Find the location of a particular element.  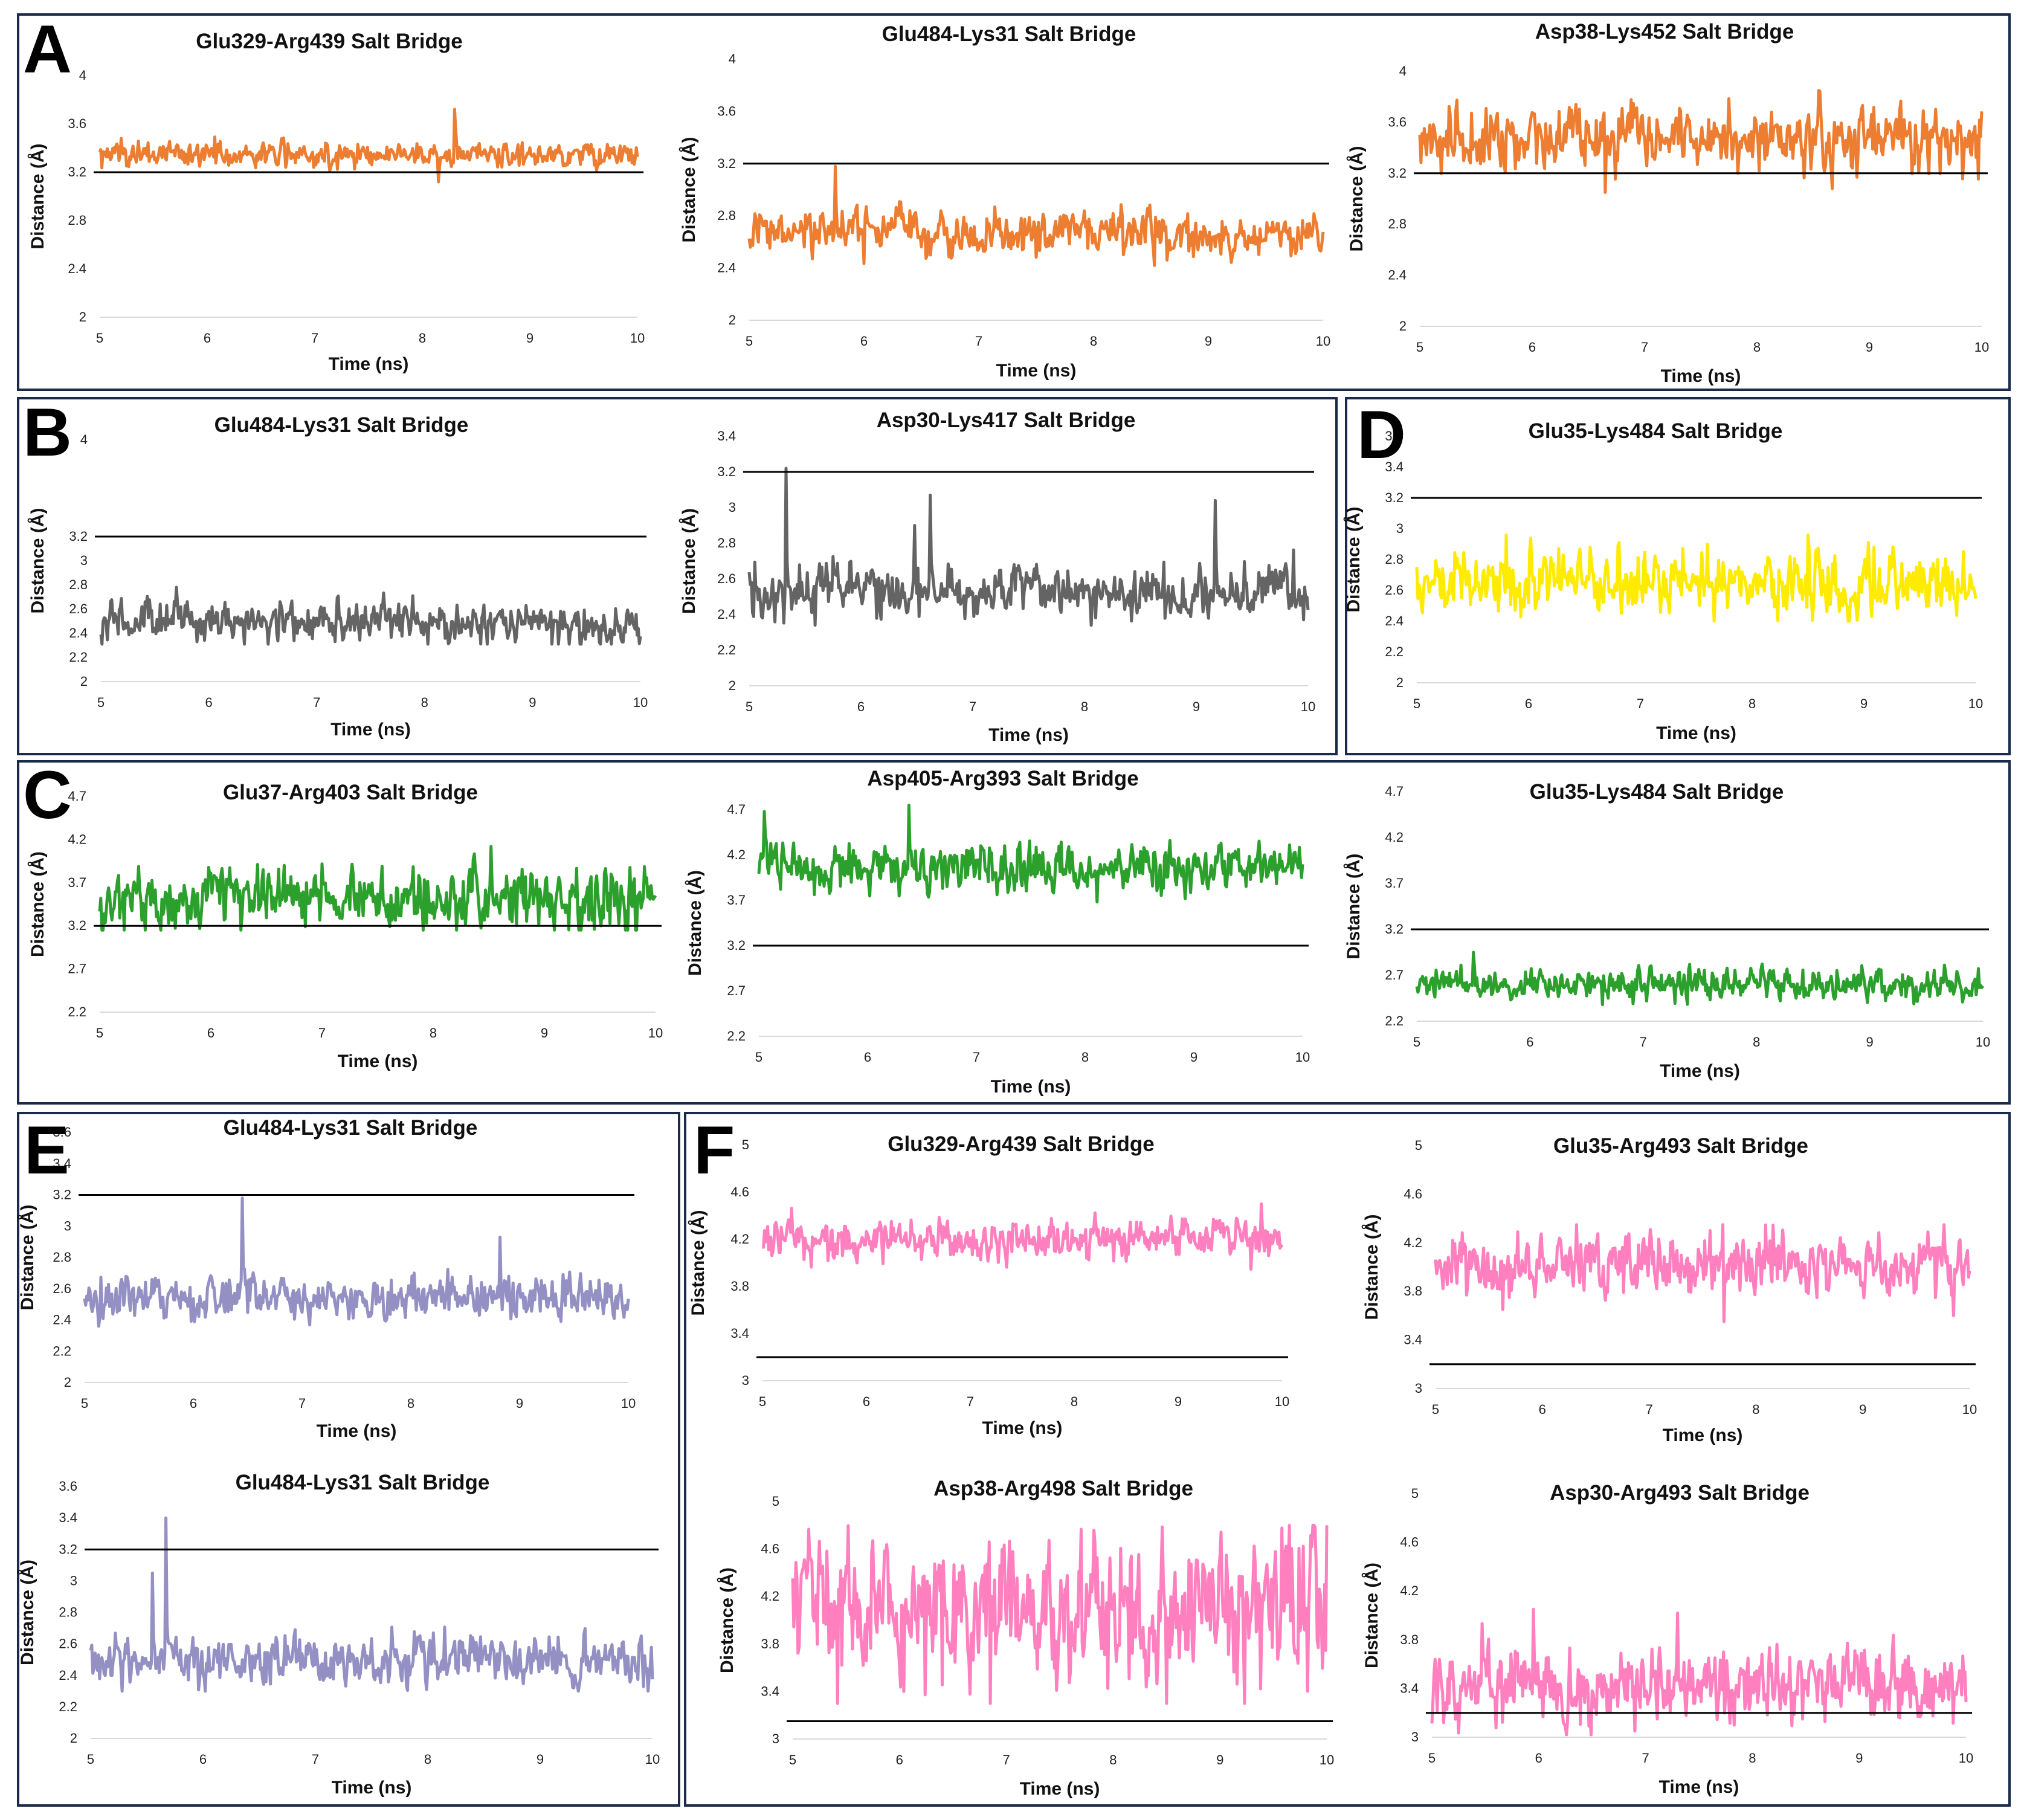

panel-letter-d: D is located at coordinates (1381, 435).